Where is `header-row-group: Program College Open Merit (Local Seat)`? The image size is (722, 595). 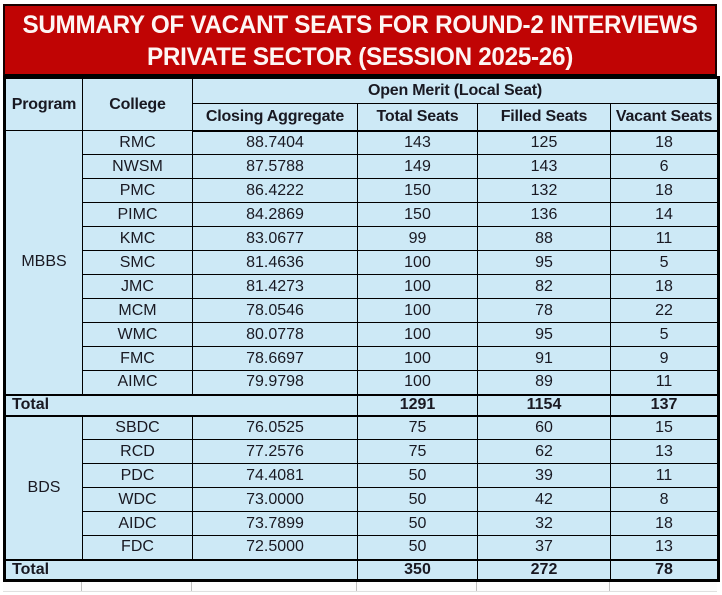
header-row-group: Program College Open Merit (Local Seat) is located at coordinates (362, 104).